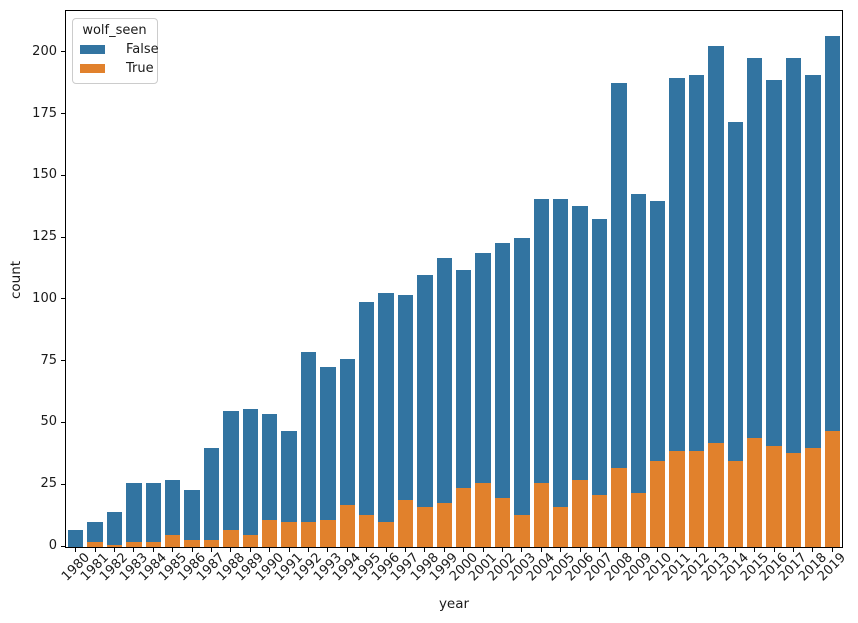 The height and width of the screenshot is (623, 858). What do you see at coordinates (619, 507) in the screenshot?
I see `bar-segment-true-2008` at bounding box center [619, 507].